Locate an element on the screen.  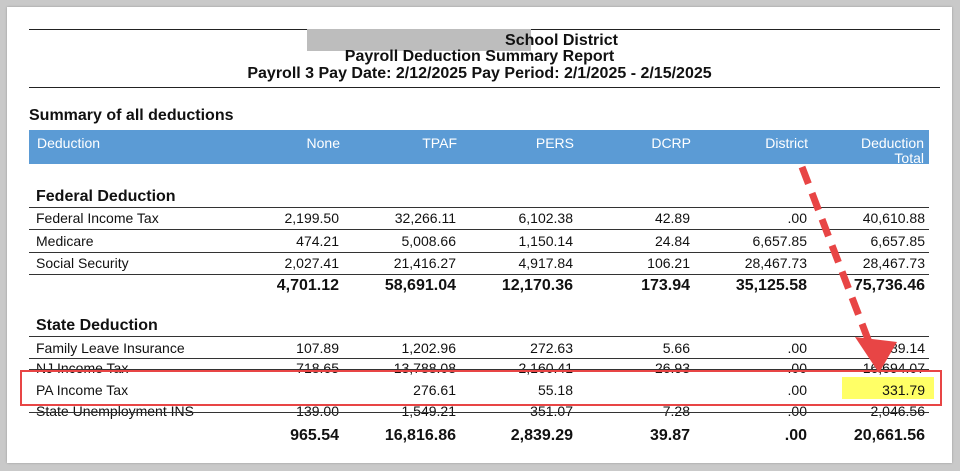
row-label: Social Security is located at coordinates (82, 263).